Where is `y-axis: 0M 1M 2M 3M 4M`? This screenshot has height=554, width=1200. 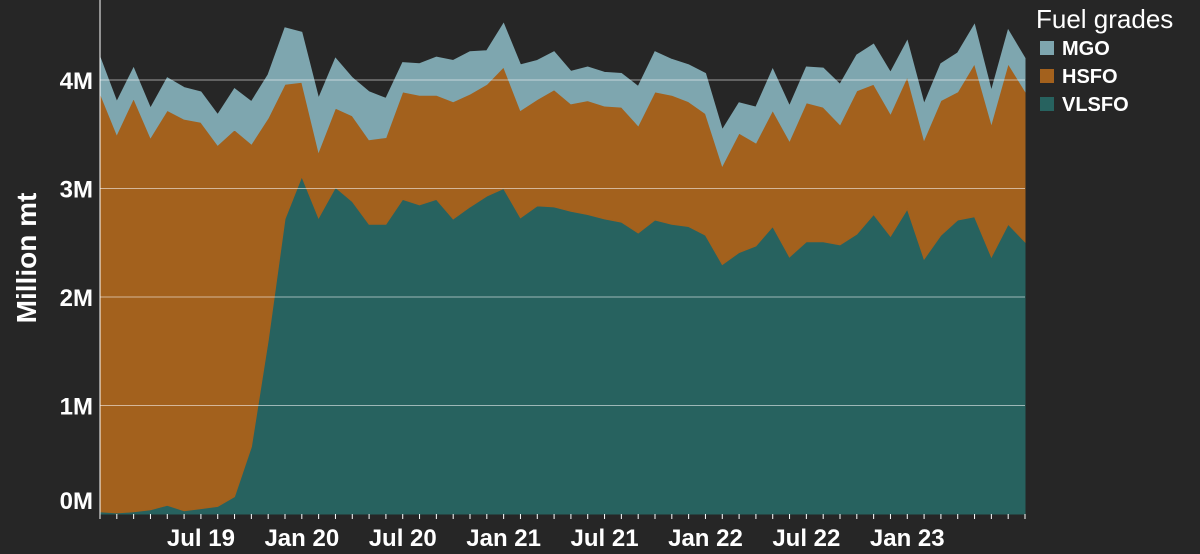
y-axis: 0M 1M 2M 3M 4M is located at coordinates (80, 258).